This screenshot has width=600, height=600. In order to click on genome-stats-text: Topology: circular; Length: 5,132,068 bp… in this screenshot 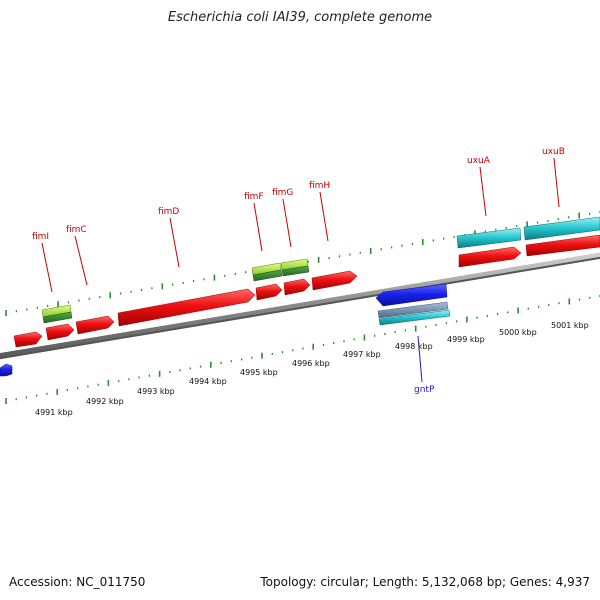, I will do `click(425, 582)`.